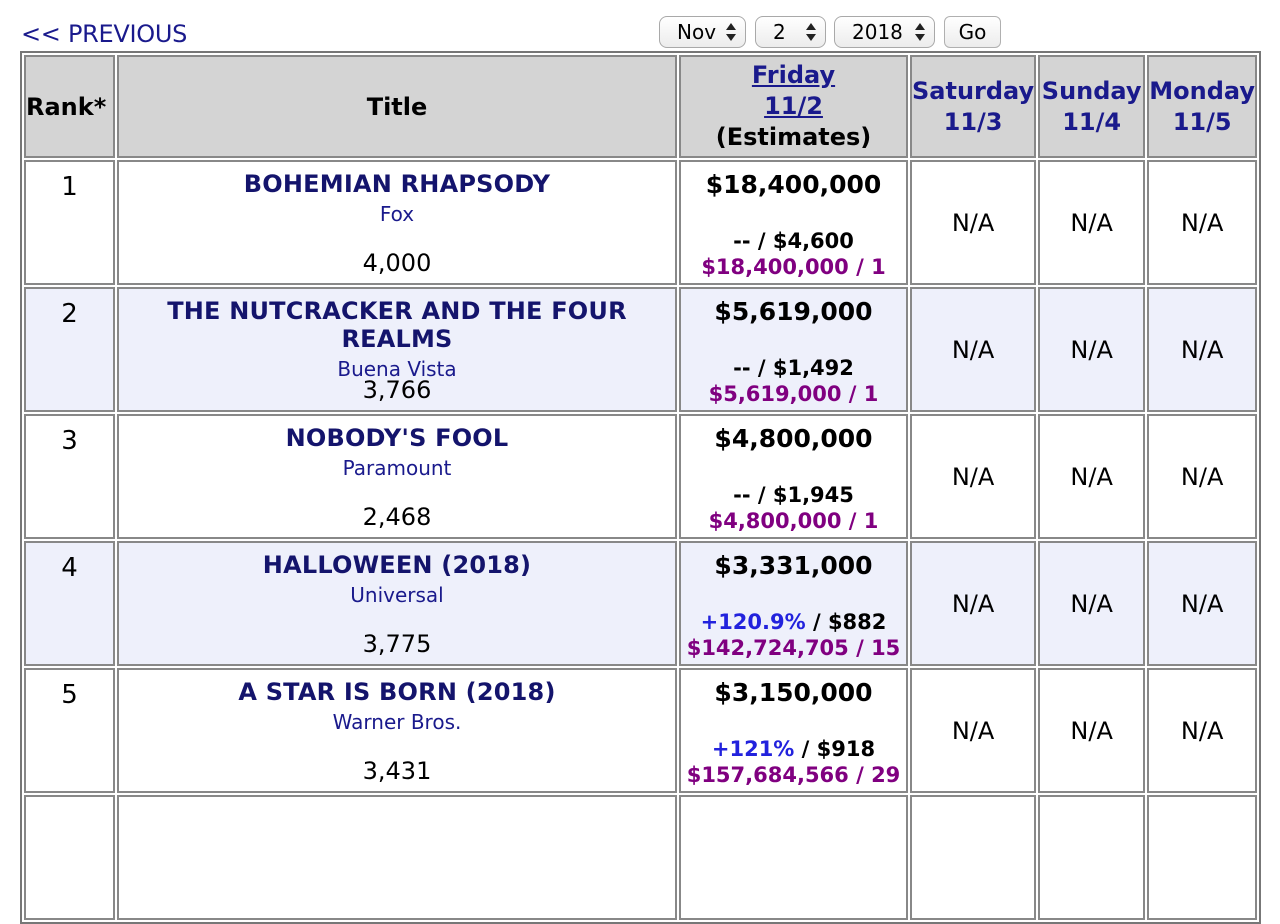 This screenshot has width=1280, height=924. What do you see at coordinates (397, 595) in the screenshot?
I see `studio-link: Universal` at bounding box center [397, 595].